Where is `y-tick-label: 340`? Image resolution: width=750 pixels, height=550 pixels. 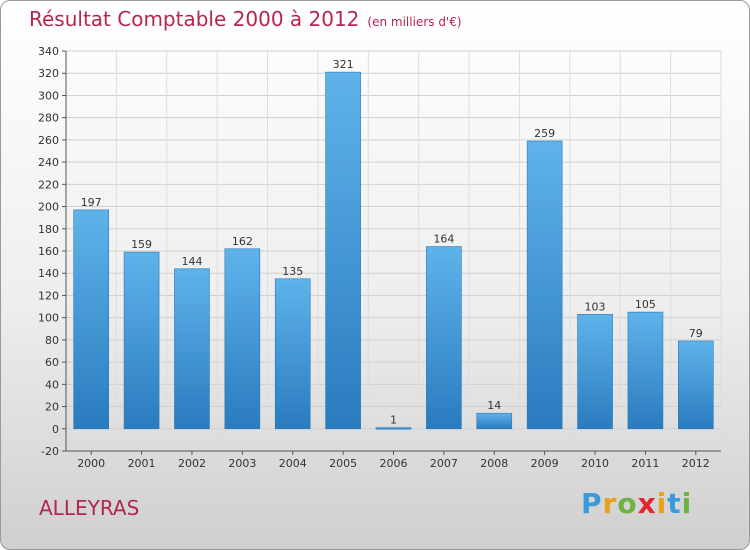 y-tick-label: 340 is located at coordinates (48, 51).